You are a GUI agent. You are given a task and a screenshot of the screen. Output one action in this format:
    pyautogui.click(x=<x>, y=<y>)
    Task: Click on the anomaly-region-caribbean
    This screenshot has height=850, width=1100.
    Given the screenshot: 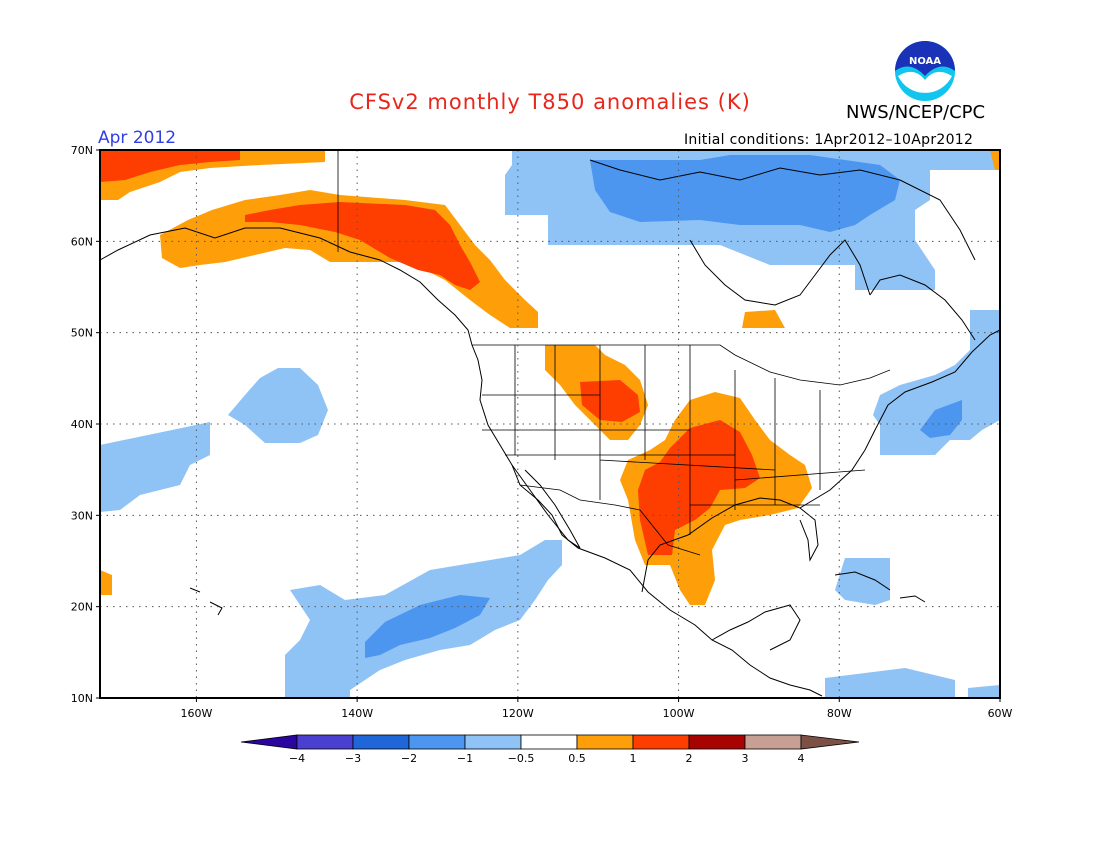 What is the action you would take?
    pyautogui.click(x=862, y=581)
    